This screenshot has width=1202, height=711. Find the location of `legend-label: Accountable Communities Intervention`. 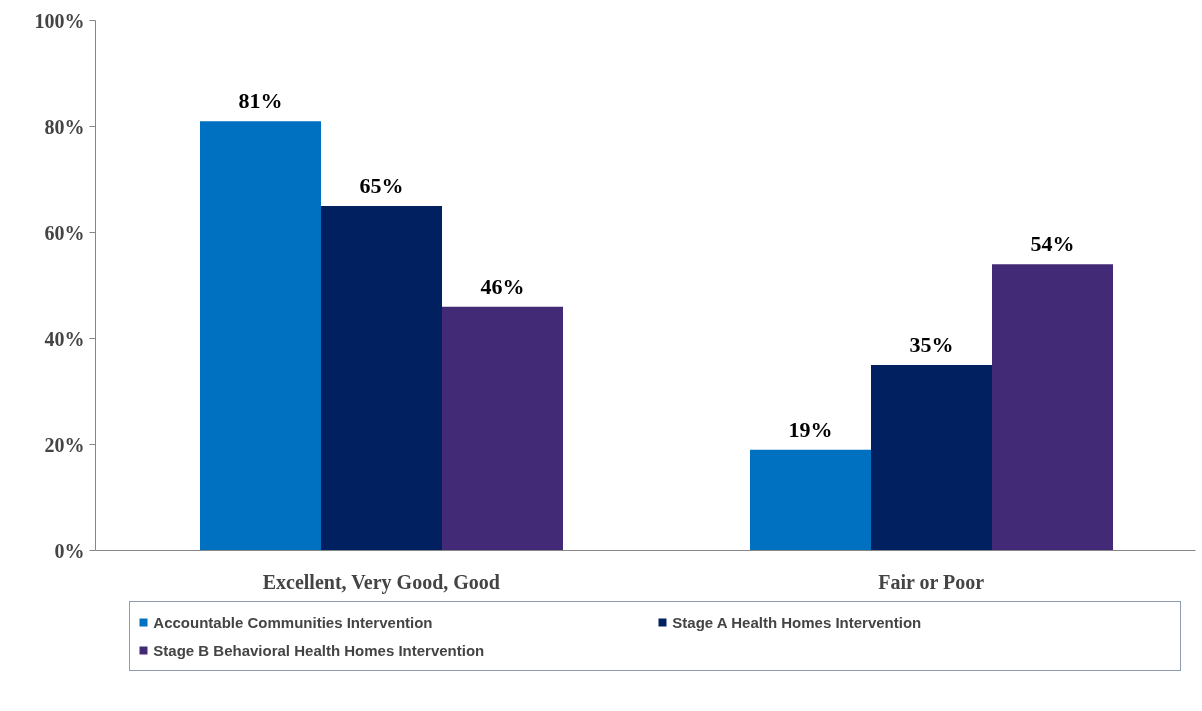

legend-label: Accountable Communities Intervention is located at coordinates (293, 622).